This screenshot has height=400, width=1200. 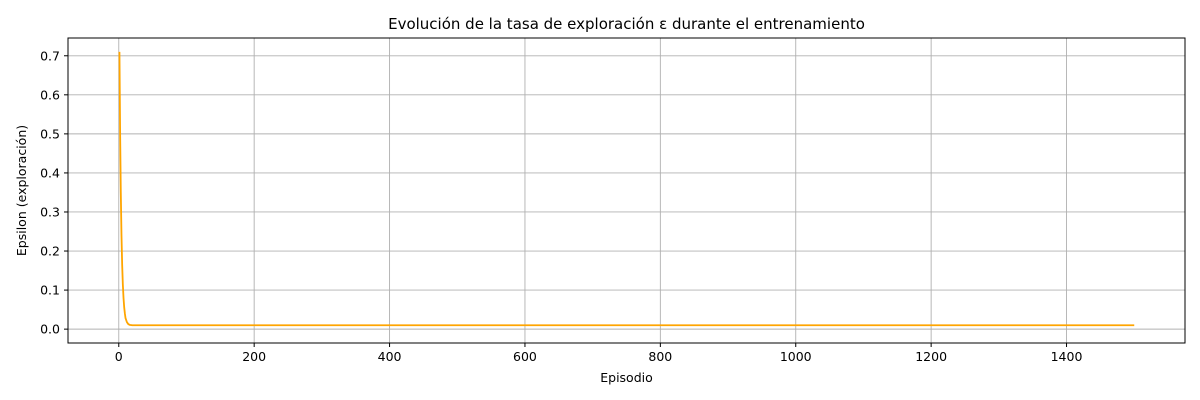 What do you see at coordinates (390, 356) in the screenshot?
I see `x-tick-label-2: 400` at bounding box center [390, 356].